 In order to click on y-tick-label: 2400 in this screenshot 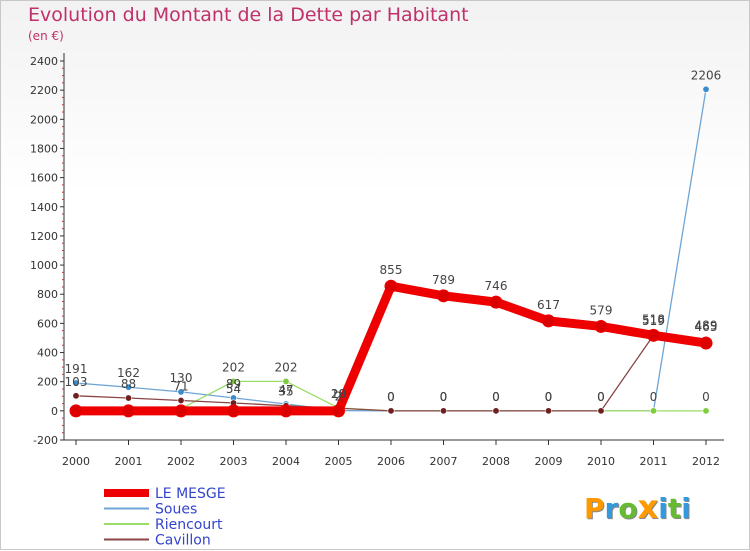, I will do `click(44, 61)`.